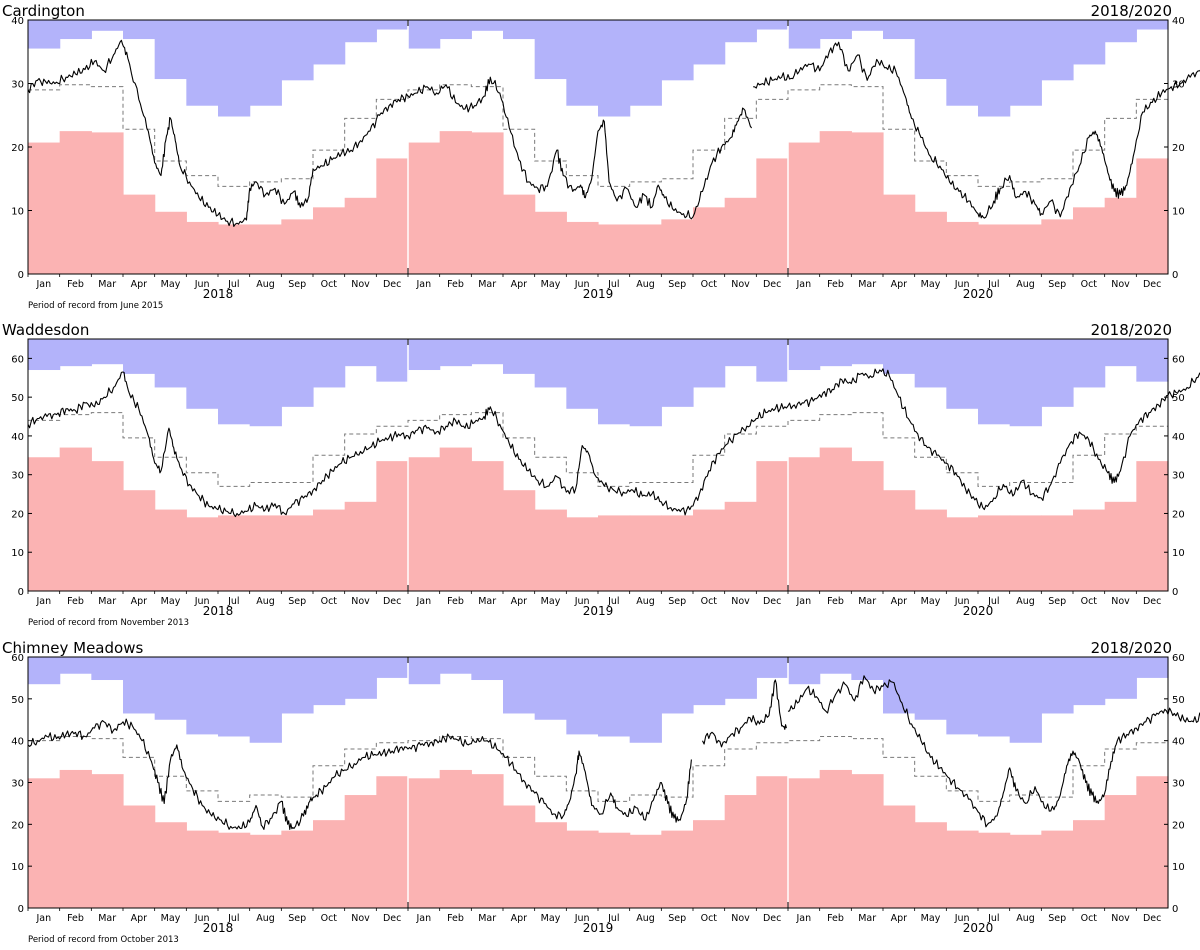  I want to click on y-tick-label-right: 40, so click(1178, 21).